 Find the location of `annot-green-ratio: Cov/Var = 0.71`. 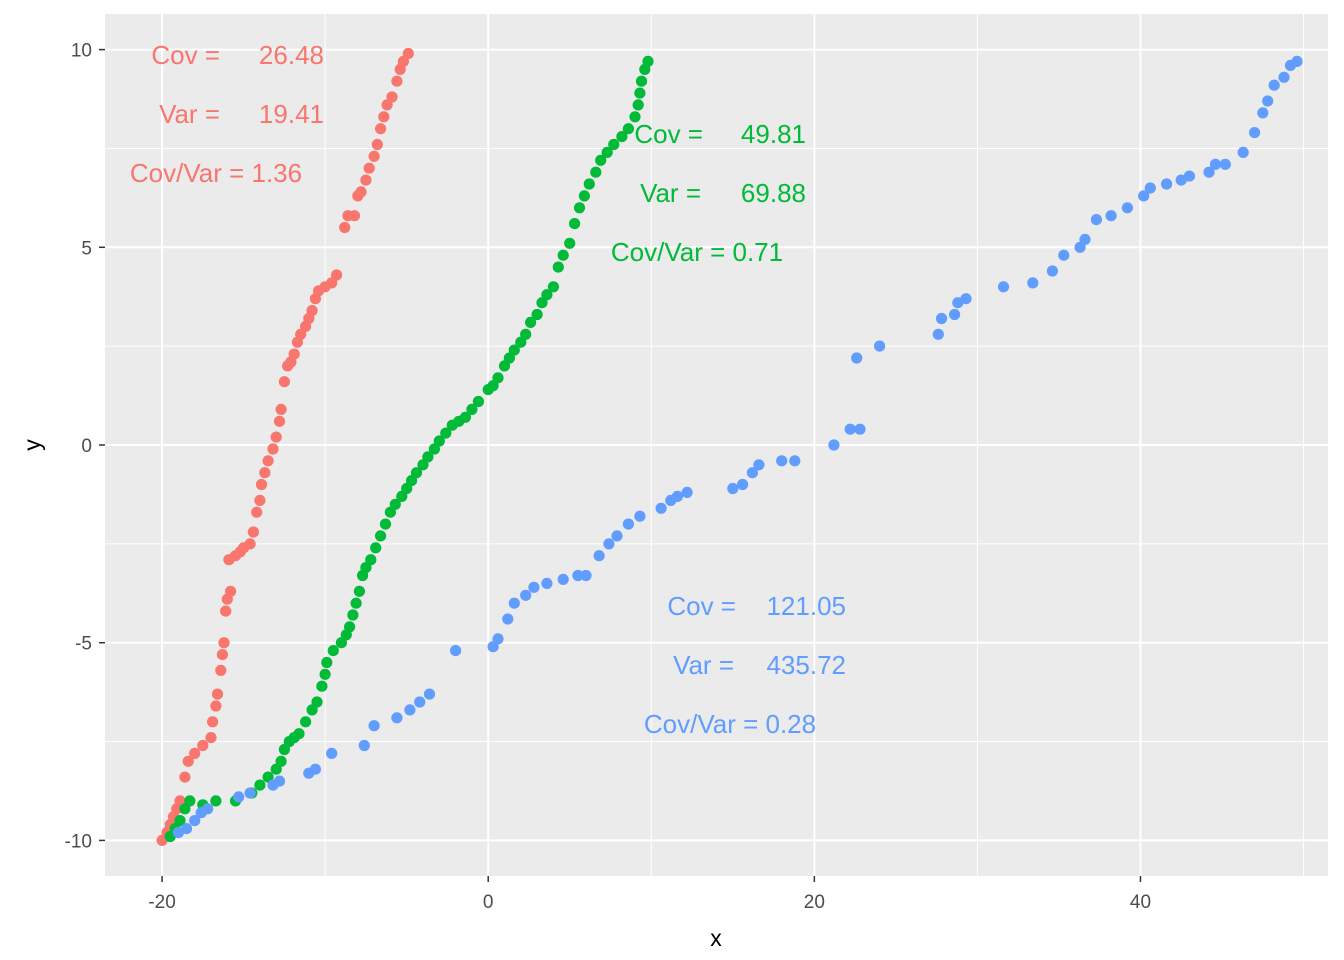

annot-green-ratio: Cov/Var = 0.71 is located at coordinates (697, 252).